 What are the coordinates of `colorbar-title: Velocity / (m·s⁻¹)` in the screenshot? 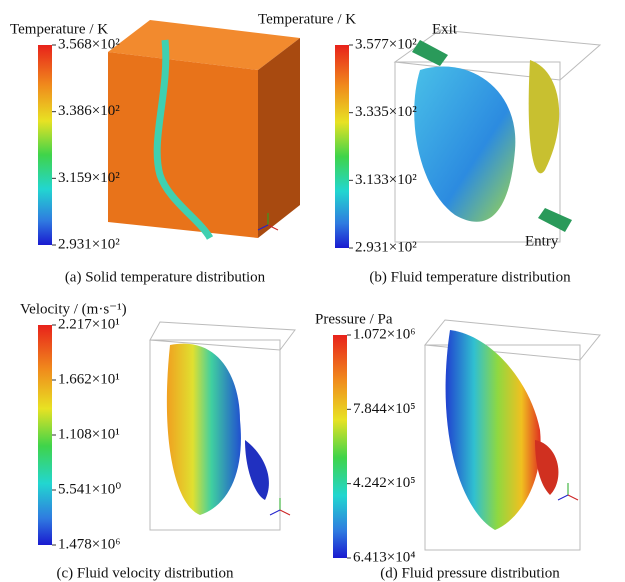 It's located at (73, 309).